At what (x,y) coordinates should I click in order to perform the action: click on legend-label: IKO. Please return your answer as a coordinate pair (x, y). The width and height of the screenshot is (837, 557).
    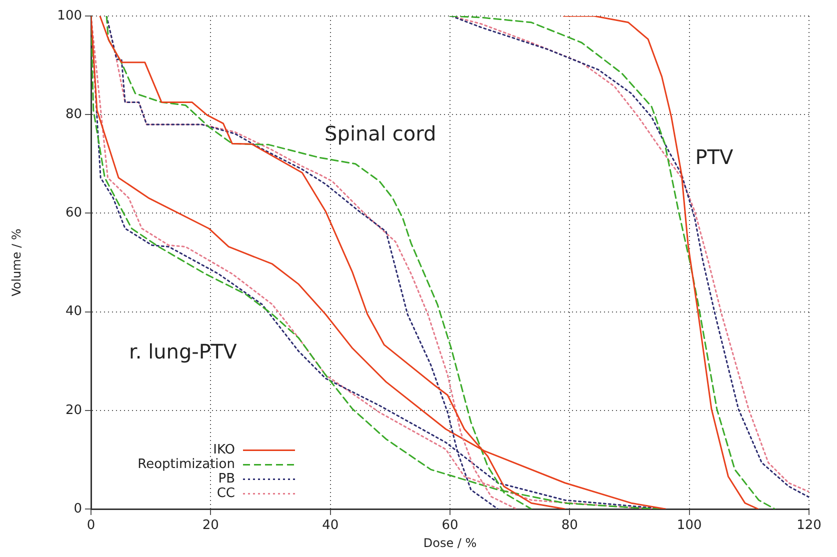
    Looking at the image, I should click on (224, 450).